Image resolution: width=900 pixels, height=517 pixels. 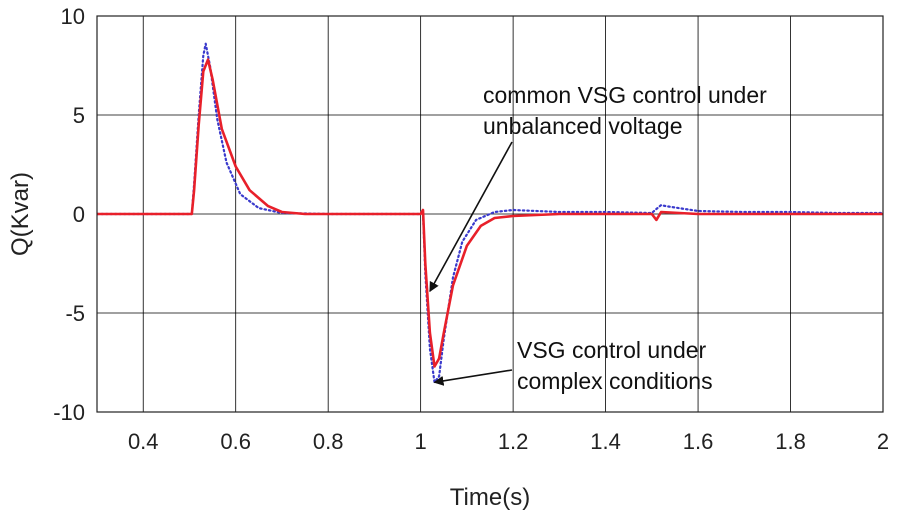 What do you see at coordinates (790, 441) in the screenshot?
I see `x-tick-label: 1.8` at bounding box center [790, 441].